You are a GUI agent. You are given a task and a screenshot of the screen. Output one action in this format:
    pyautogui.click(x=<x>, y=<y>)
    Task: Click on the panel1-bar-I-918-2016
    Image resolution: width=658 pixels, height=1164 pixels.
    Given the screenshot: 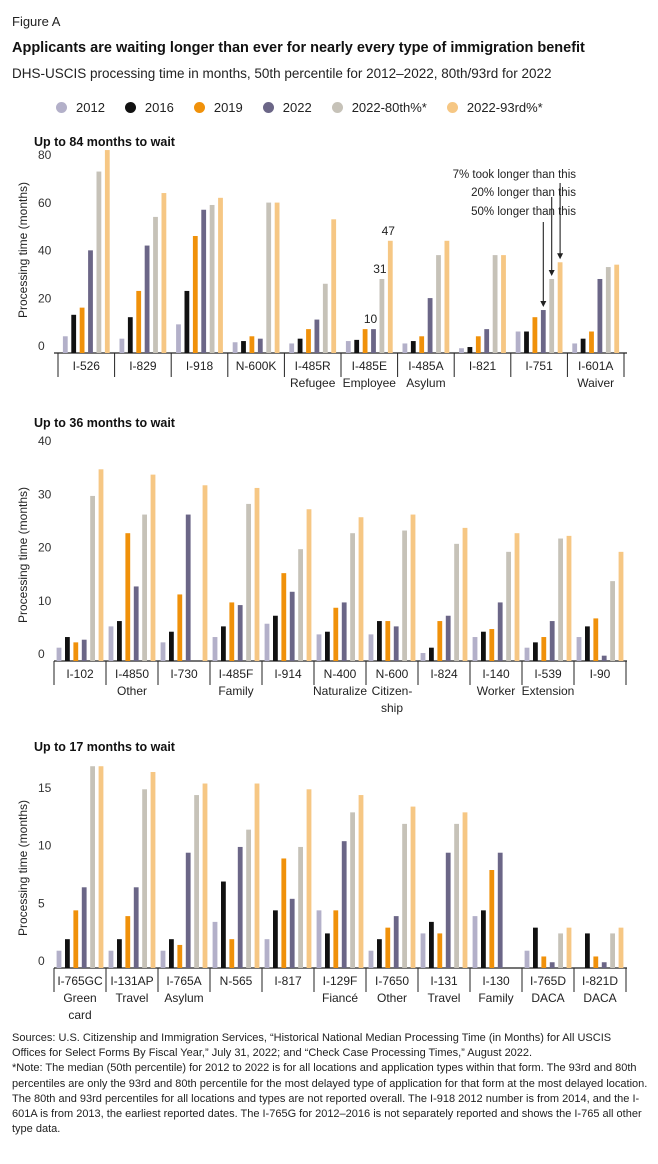 What is the action you would take?
    pyautogui.click(x=187, y=321)
    